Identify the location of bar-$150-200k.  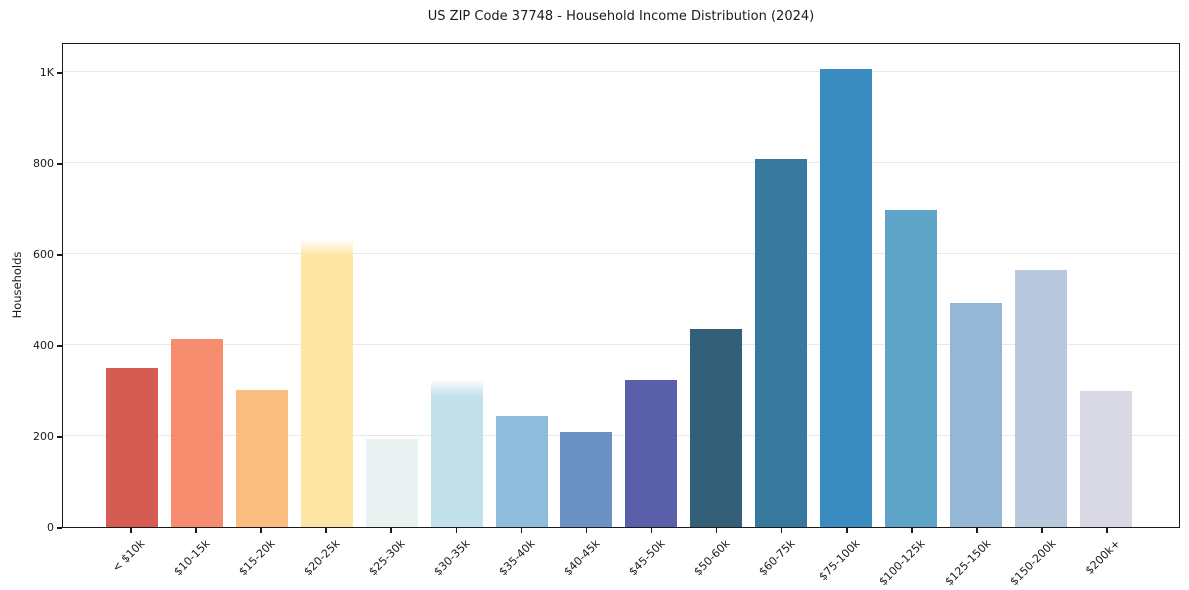
(1040, 398).